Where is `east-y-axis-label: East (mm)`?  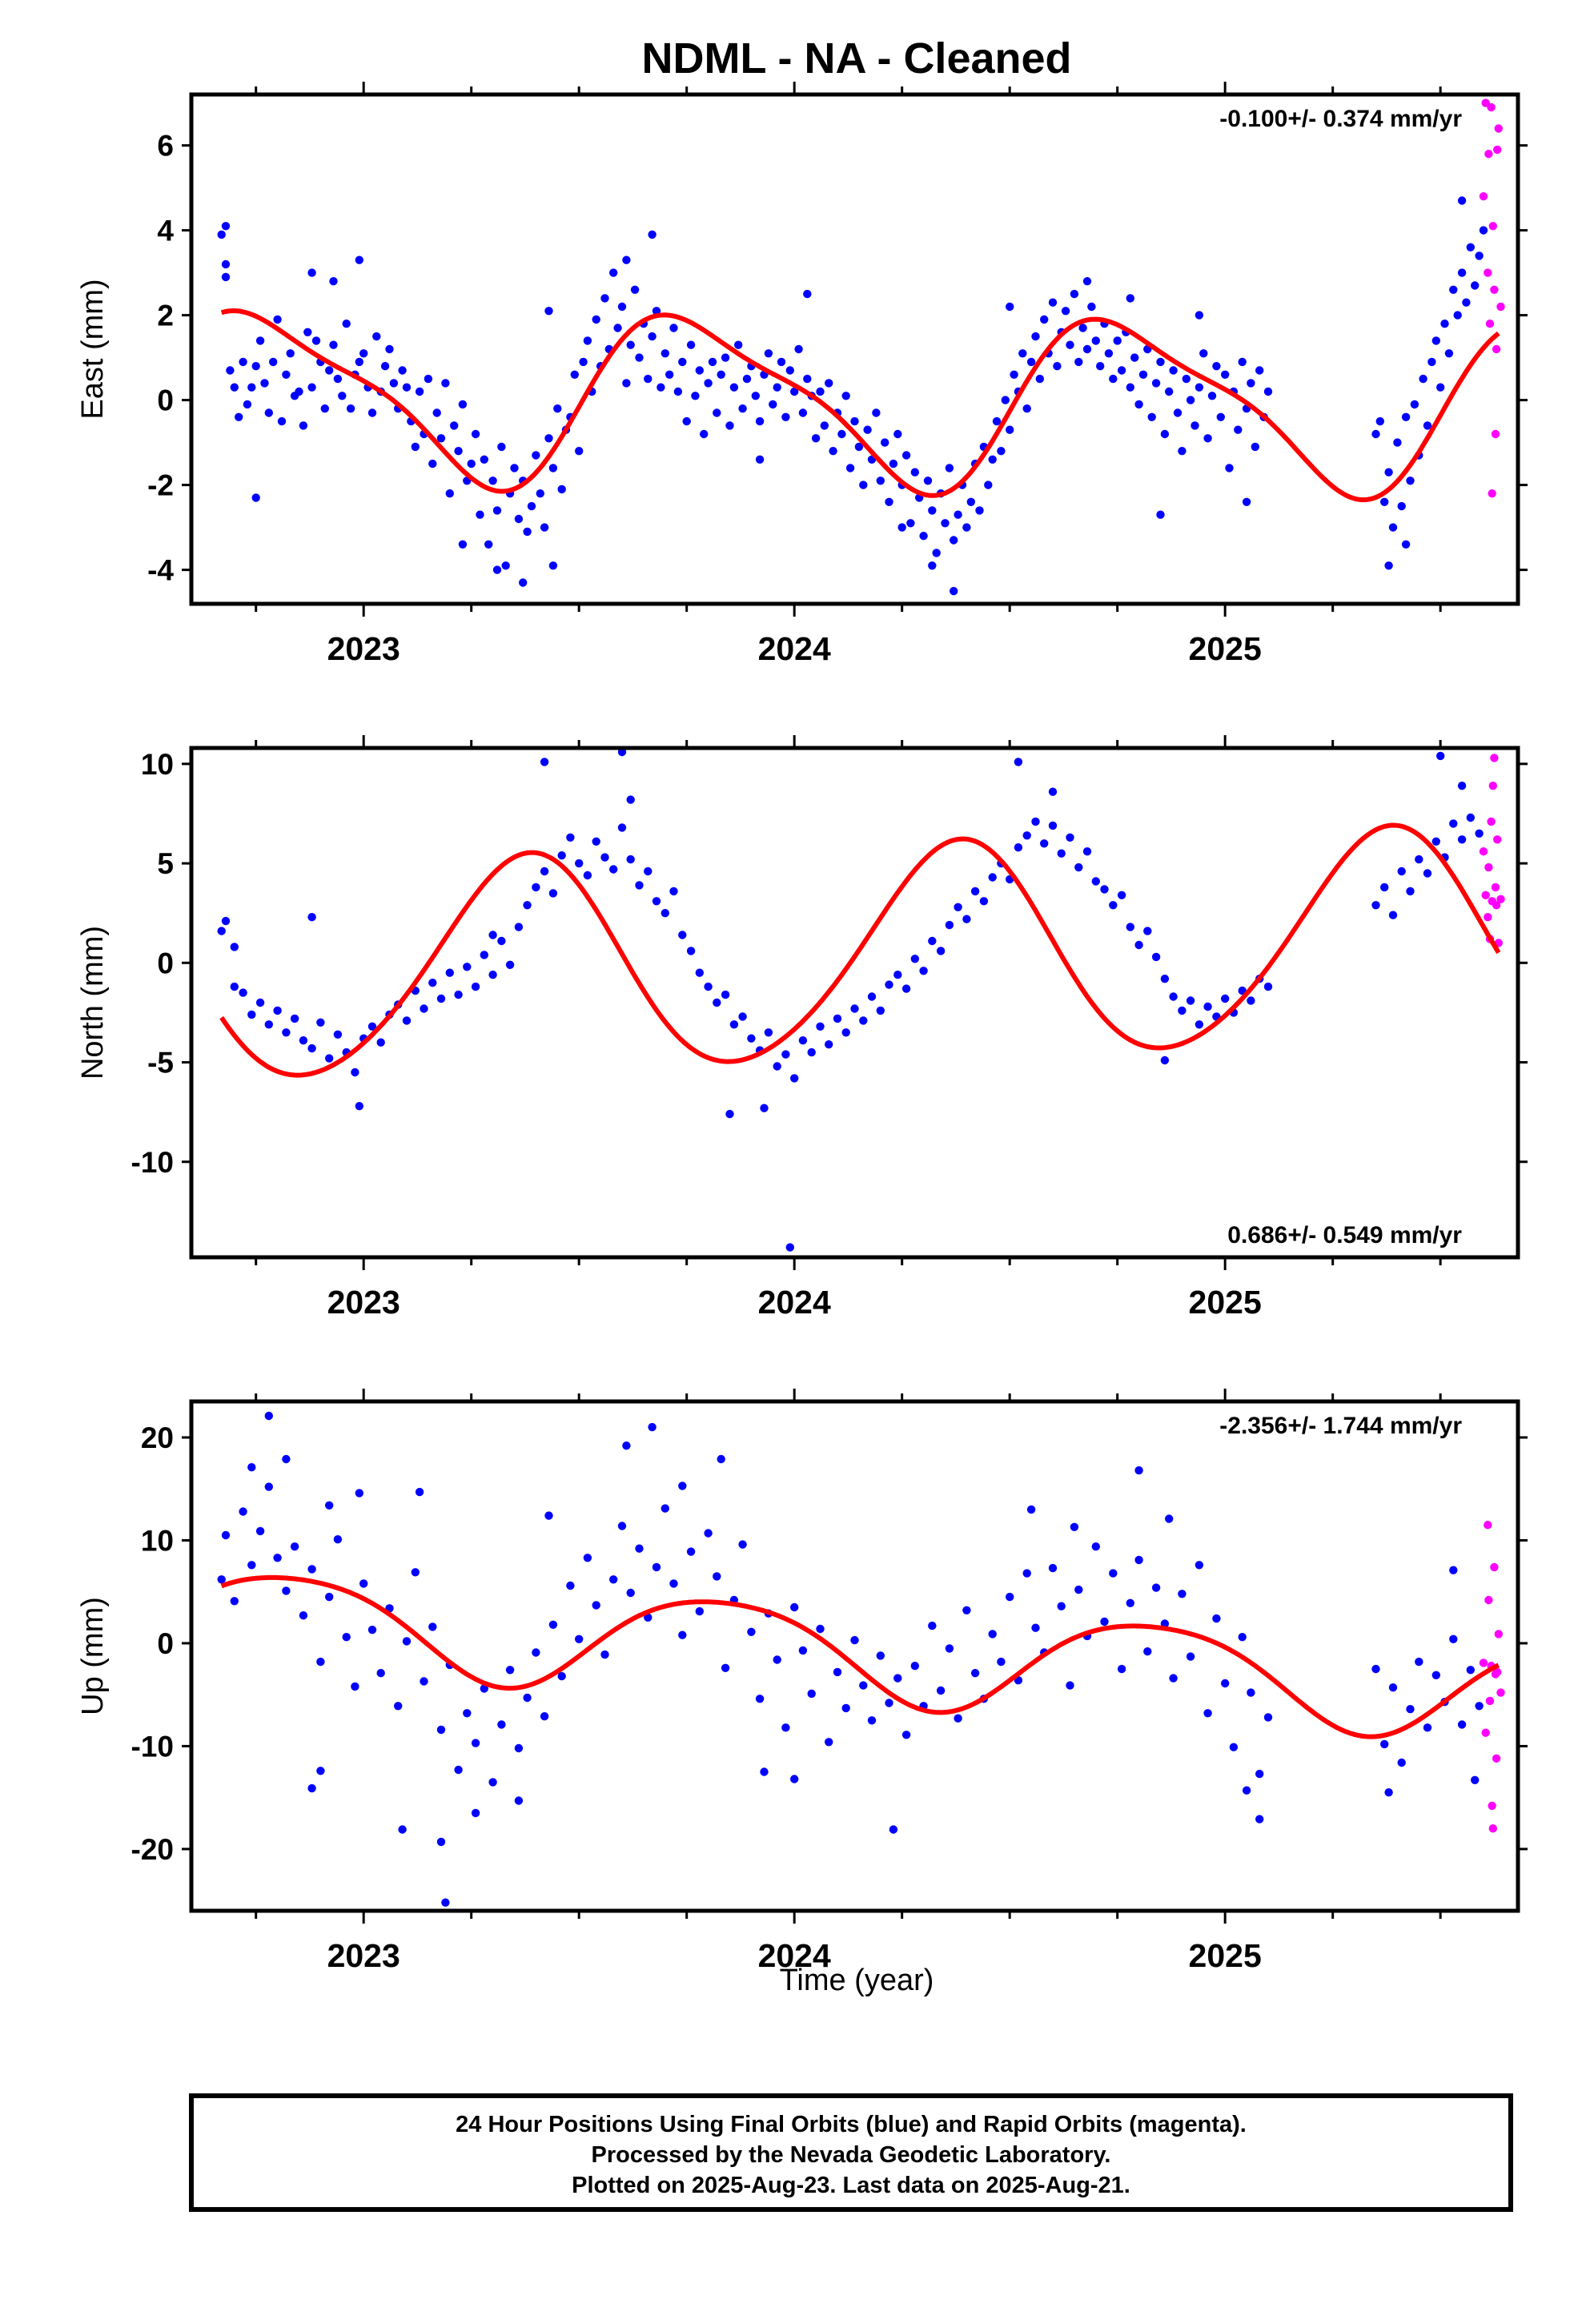
east-y-axis-label: East (mm) is located at coordinates (93, 349).